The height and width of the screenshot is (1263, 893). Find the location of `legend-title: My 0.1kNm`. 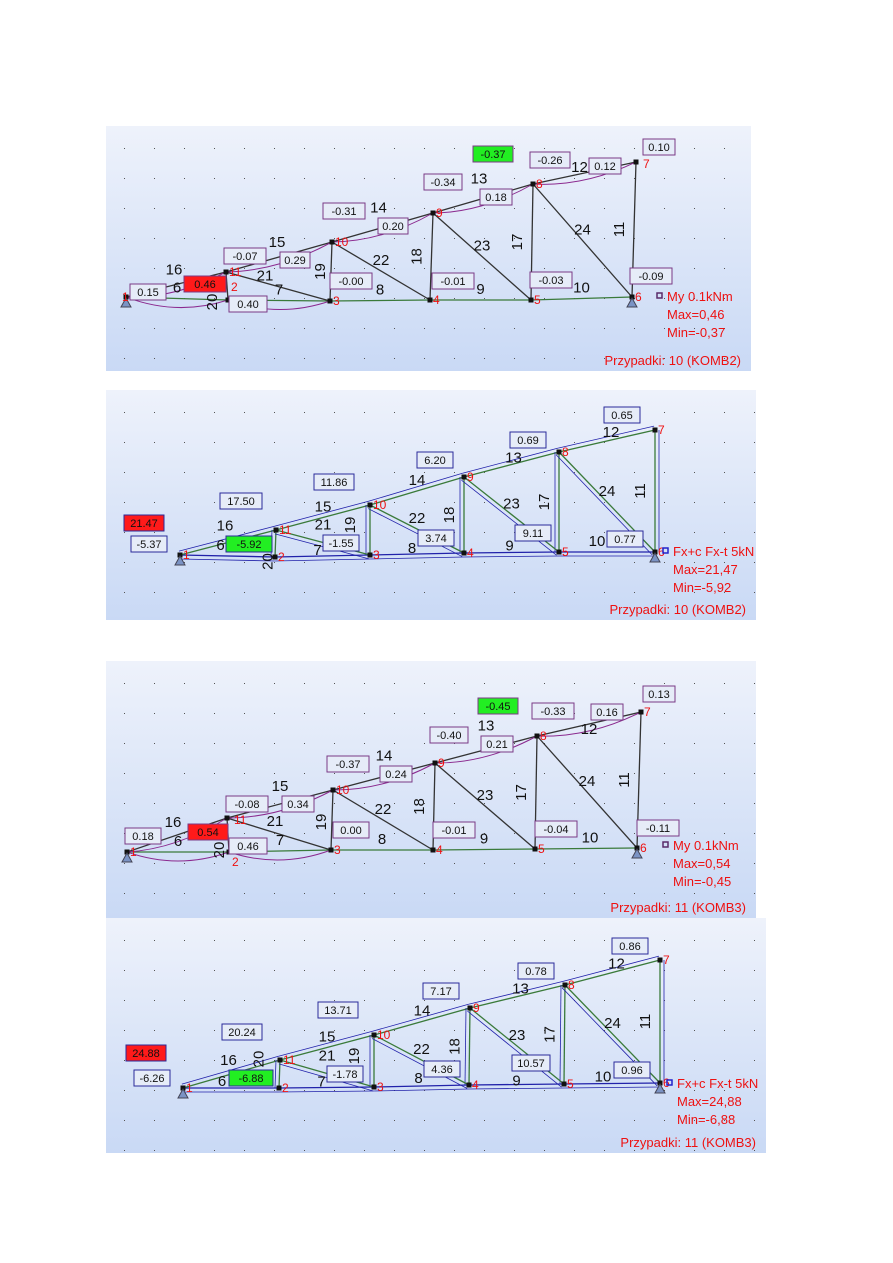

legend-title: My 0.1kNm is located at coordinates (706, 845).